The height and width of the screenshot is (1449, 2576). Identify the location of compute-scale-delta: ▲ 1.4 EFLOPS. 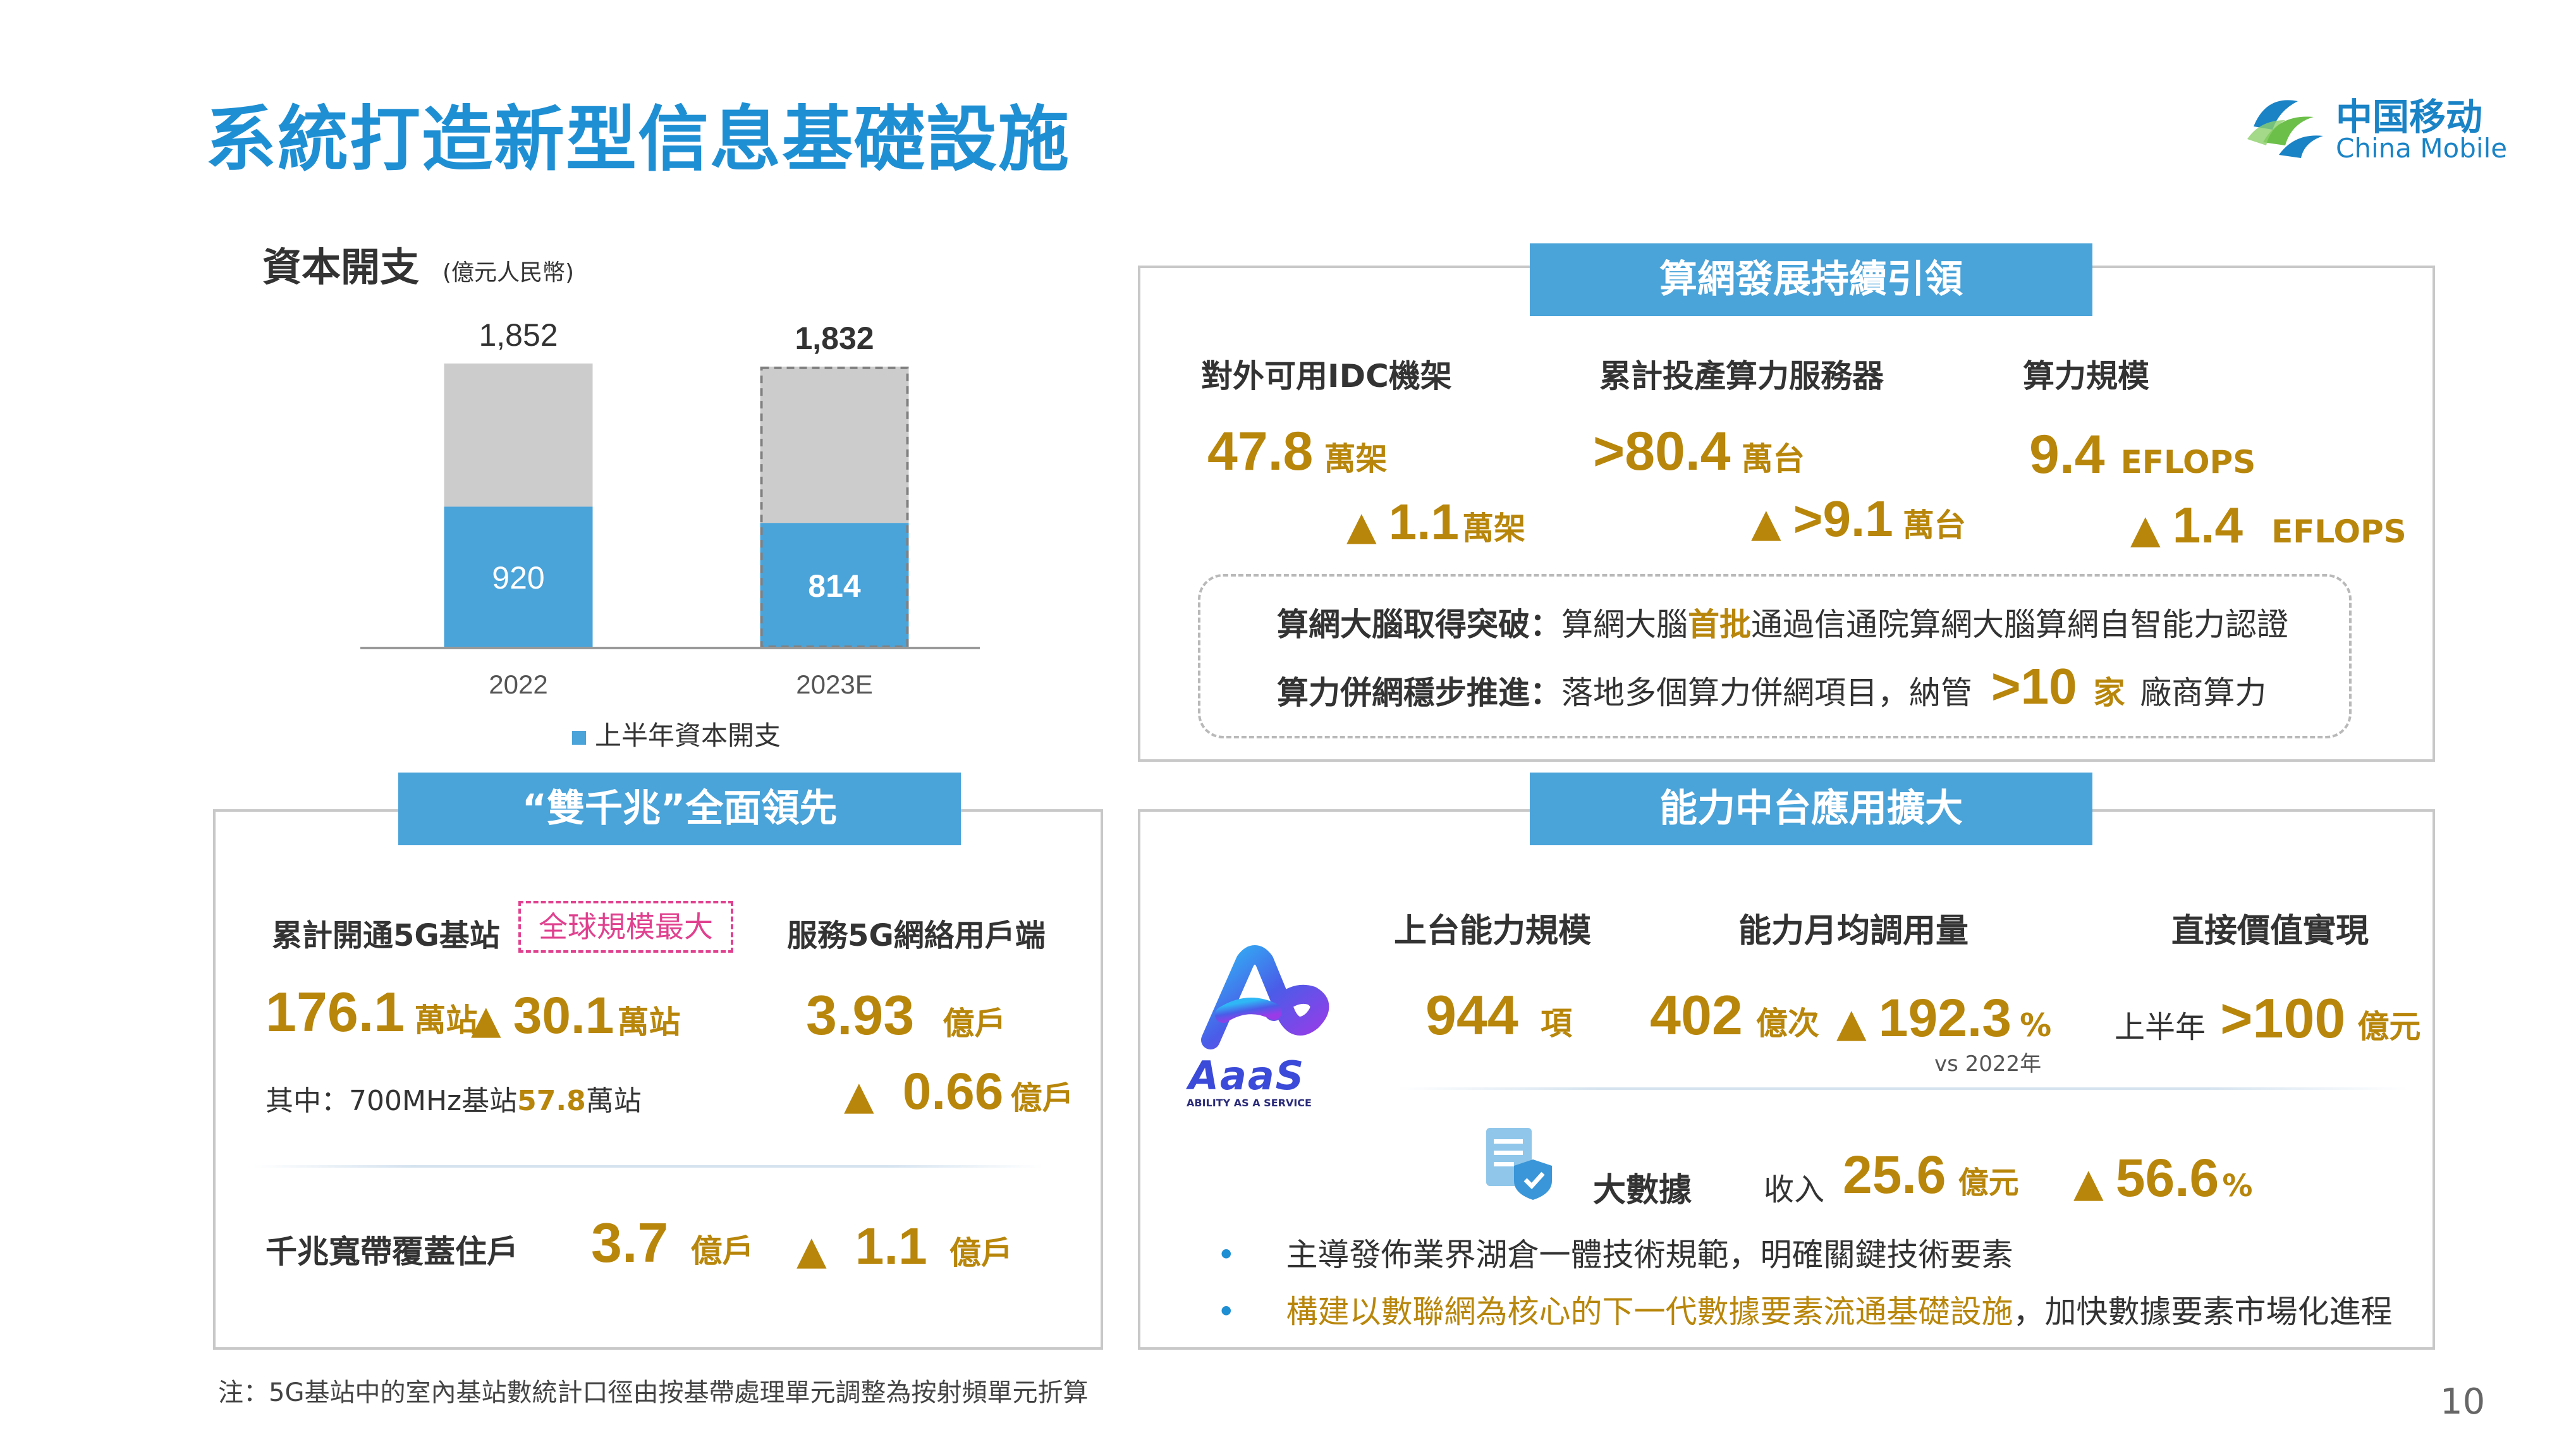
(2268, 525).